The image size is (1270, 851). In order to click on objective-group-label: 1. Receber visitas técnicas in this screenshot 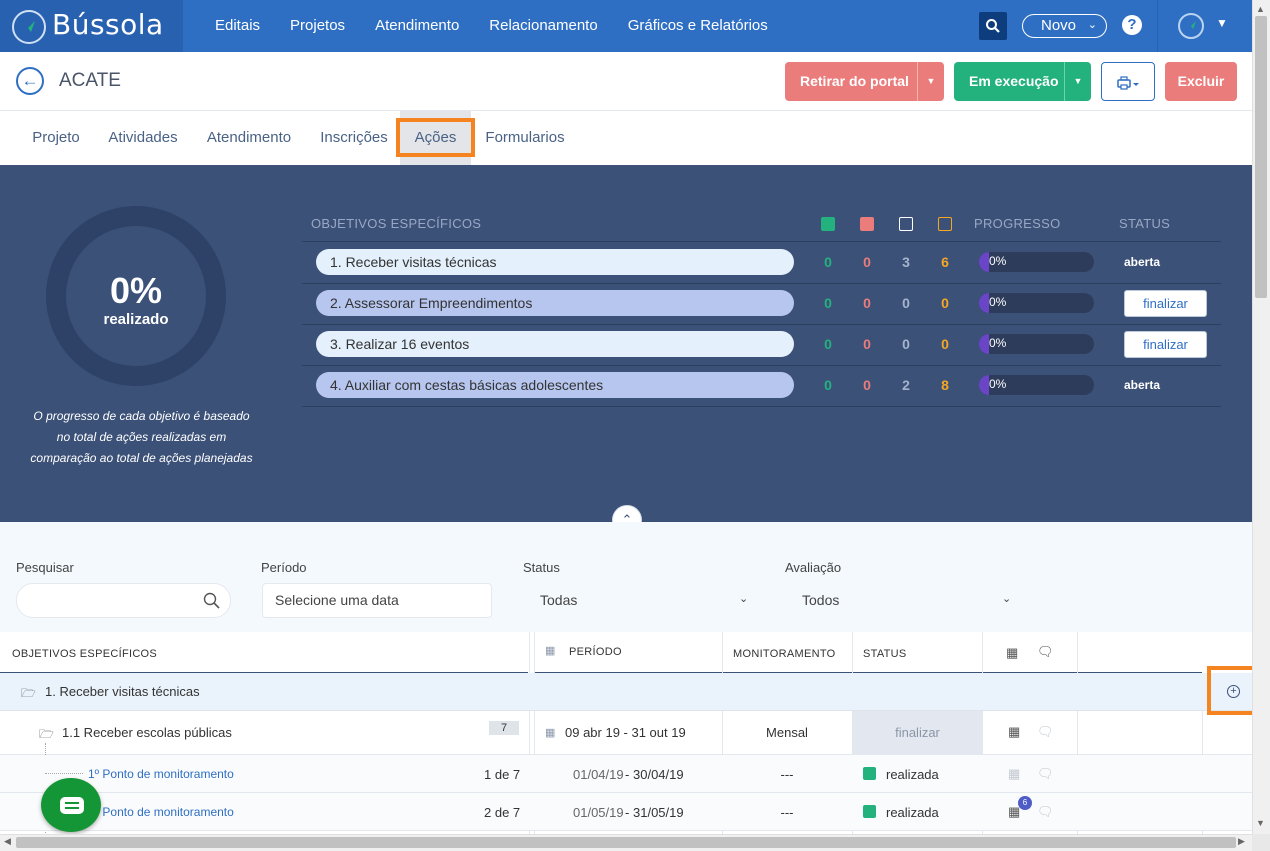, I will do `click(122, 691)`.